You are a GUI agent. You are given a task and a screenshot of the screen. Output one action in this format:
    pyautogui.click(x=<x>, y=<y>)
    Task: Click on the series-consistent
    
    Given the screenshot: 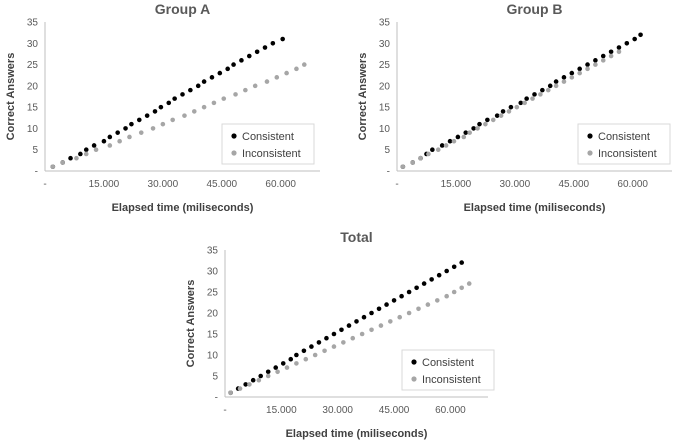 What is the action you would take?
    pyautogui.click(x=346, y=328)
    